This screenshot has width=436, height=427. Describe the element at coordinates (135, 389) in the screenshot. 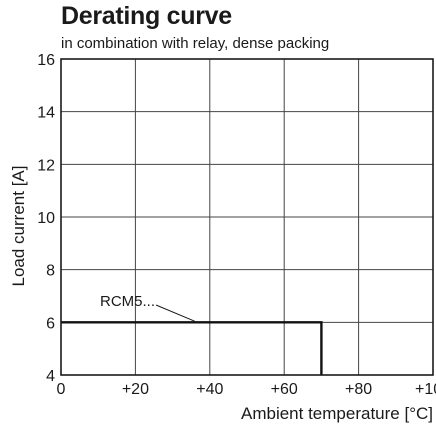

I see `x-tick-label: +20` at that location.